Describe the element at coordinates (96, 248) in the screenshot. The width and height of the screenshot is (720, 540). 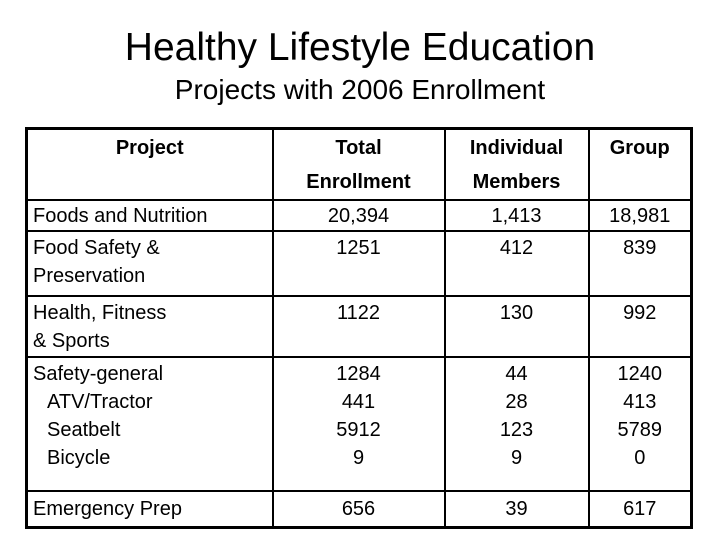
I see `cell-line: Food Safety &` at that location.